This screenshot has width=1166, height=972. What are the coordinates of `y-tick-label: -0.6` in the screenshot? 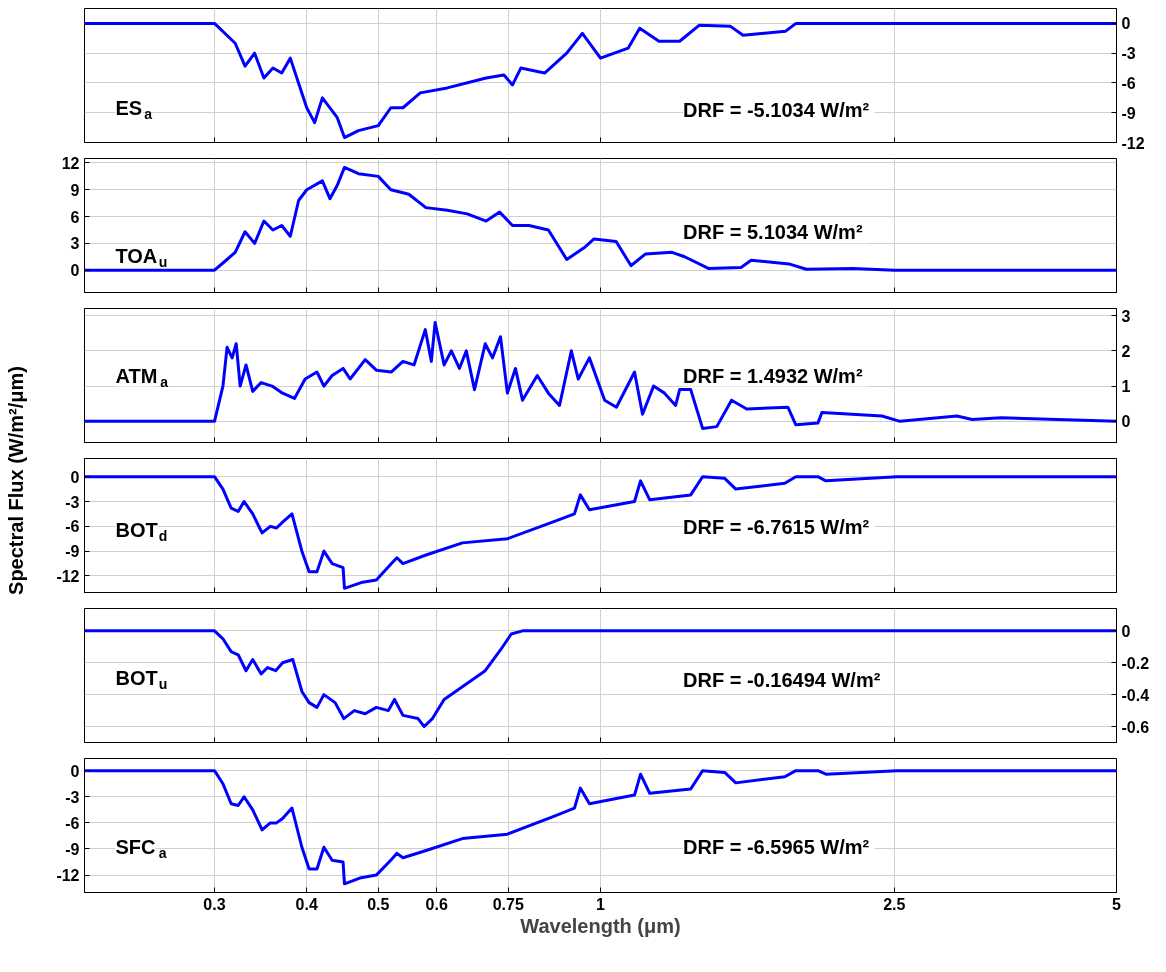 It's located at (1135, 727).